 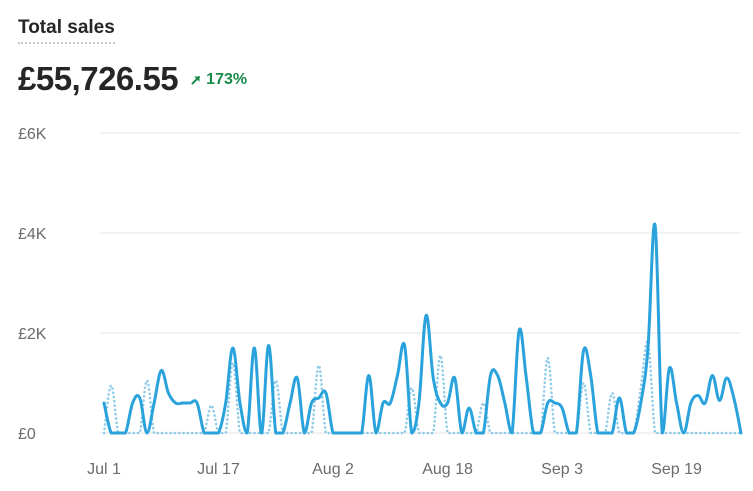 I want to click on change-value: 173%, so click(x=227, y=79).